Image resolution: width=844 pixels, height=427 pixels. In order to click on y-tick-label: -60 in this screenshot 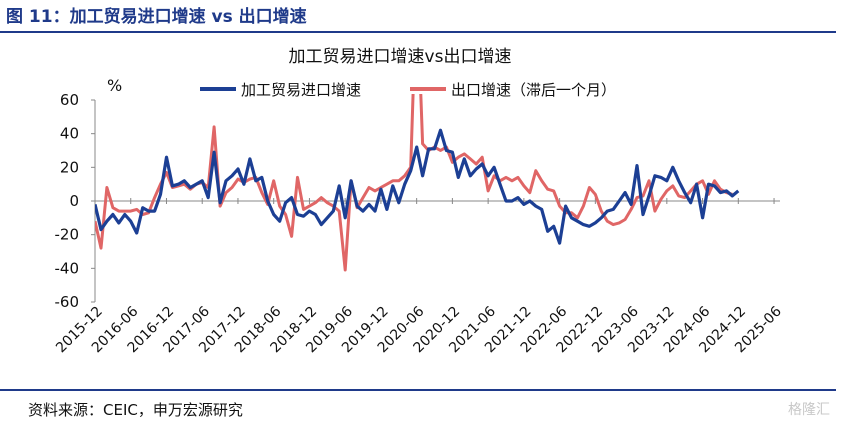, I will do `click(67, 302)`.